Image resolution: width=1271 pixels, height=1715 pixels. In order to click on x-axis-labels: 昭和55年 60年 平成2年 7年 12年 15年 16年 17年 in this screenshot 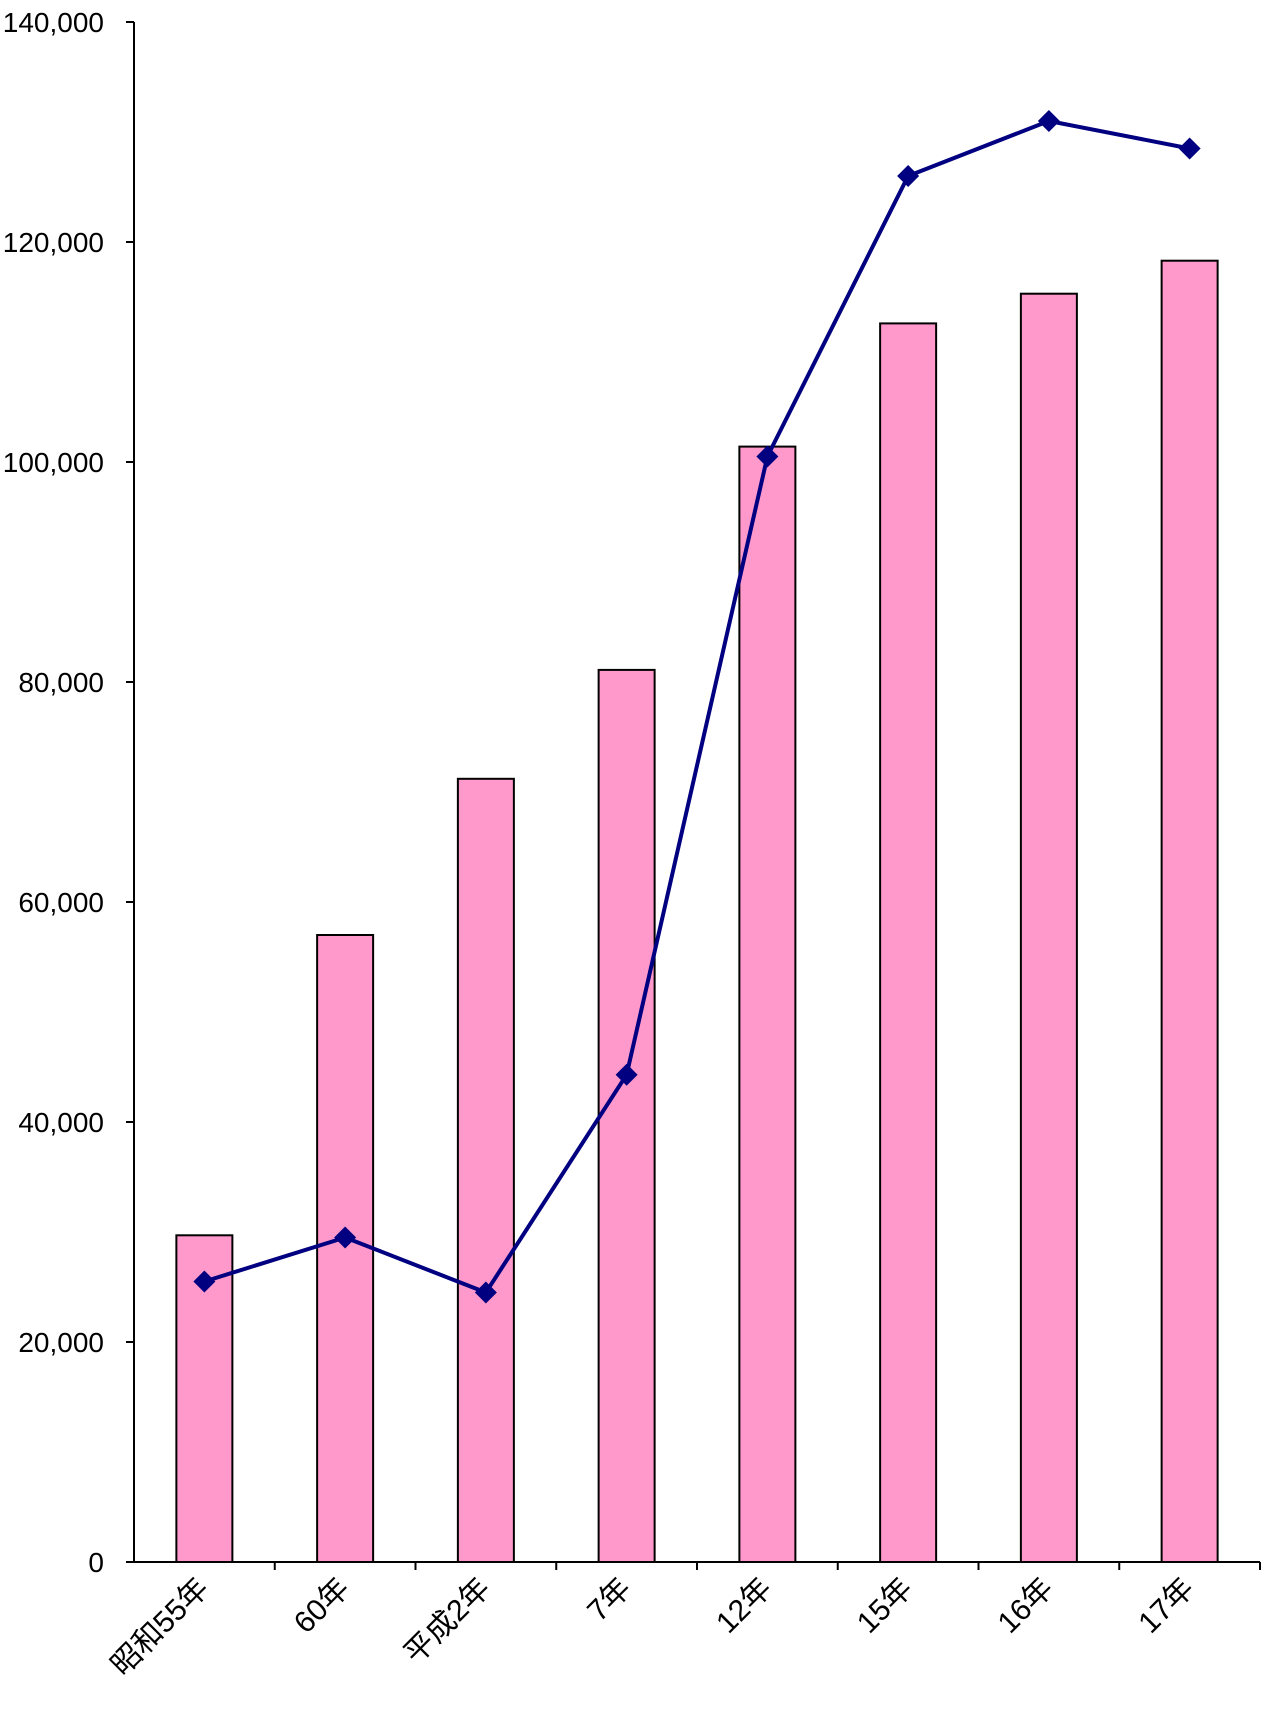, I will do `click(653, 1627)`.